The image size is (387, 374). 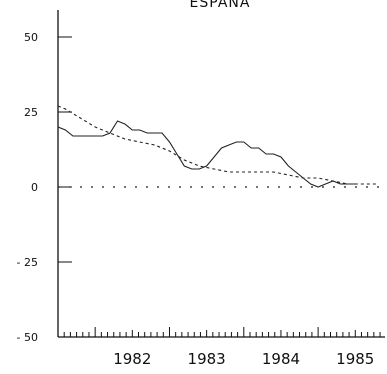 What do you see at coordinates (34, 187) in the screenshot?
I see `y-tick-label: 0` at bounding box center [34, 187].